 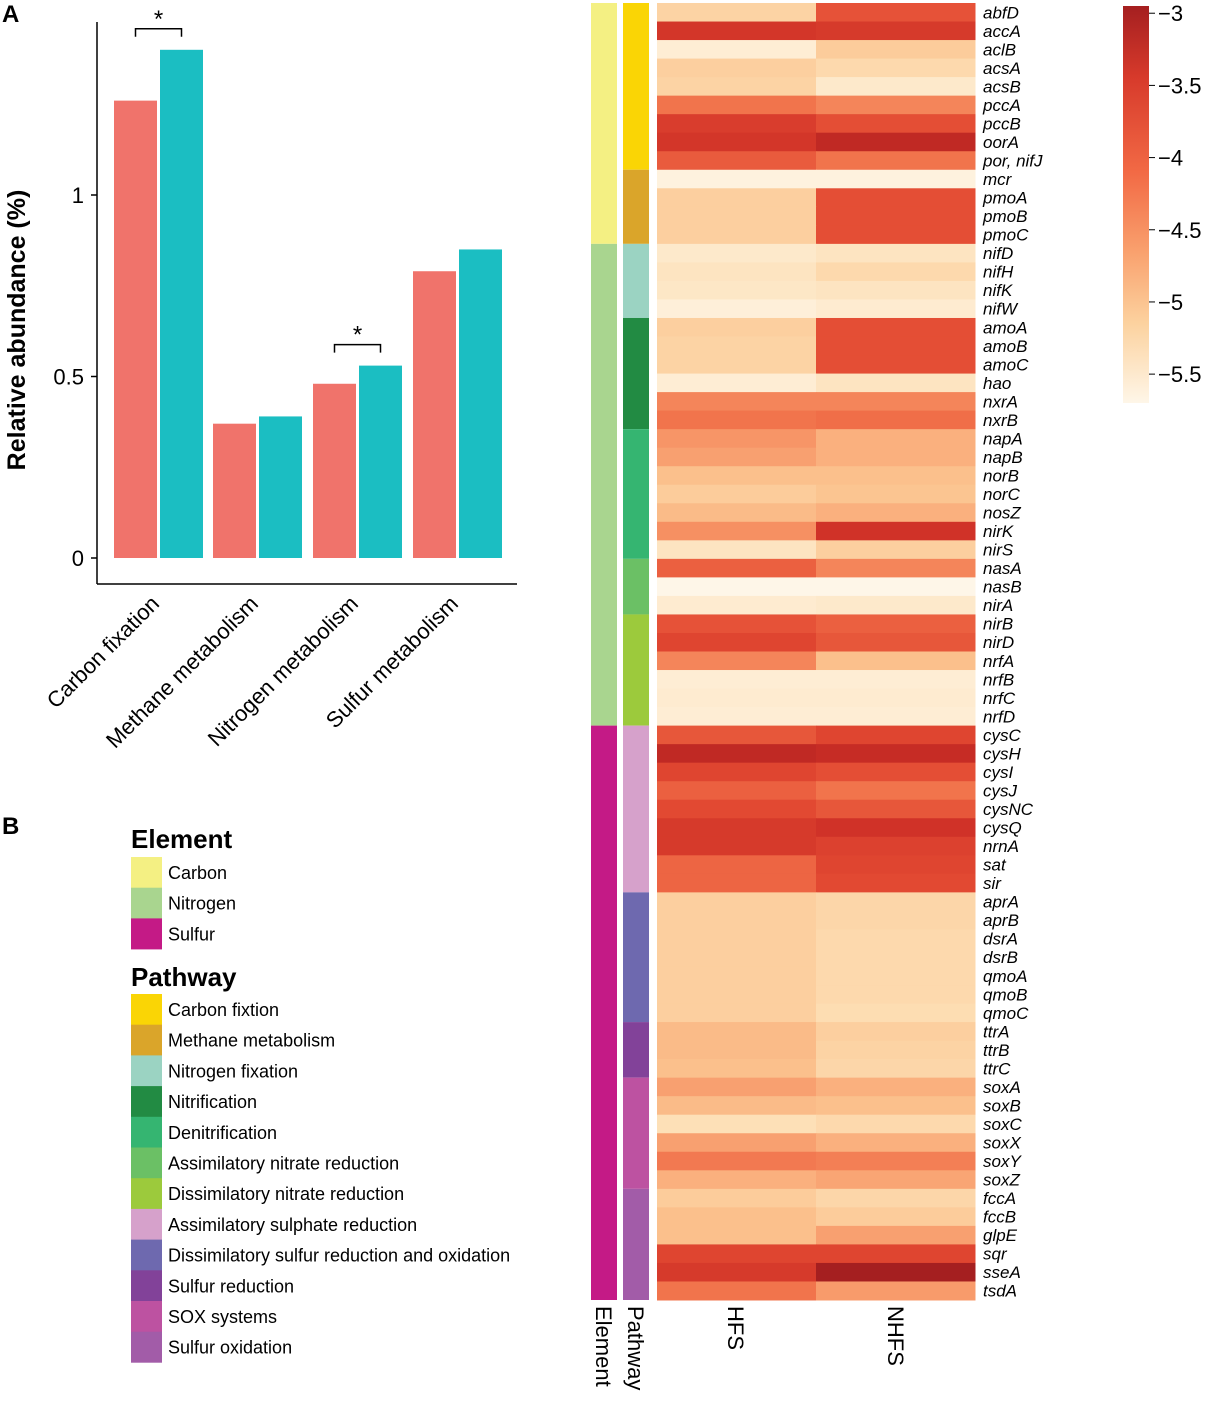 What do you see at coordinates (1001, 309) in the screenshot?
I see `gene-label: nifW` at bounding box center [1001, 309].